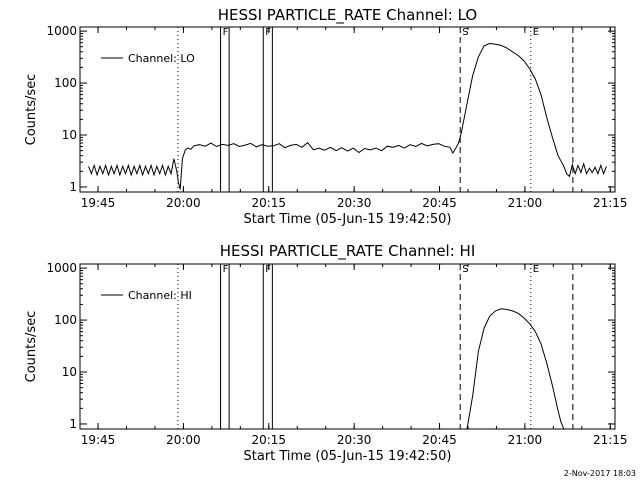  What do you see at coordinates (31, 110) in the screenshot?
I see `y-axis-title-lo: Counts/sec` at bounding box center [31, 110].